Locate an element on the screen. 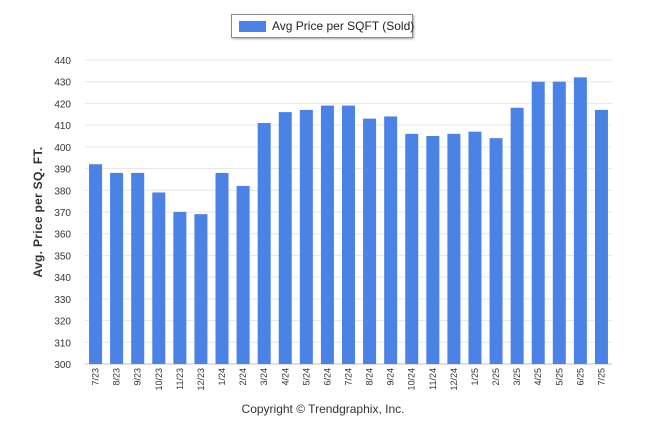 This screenshot has width=646, height=434. y-tick-label: 310 is located at coordinates (62, 343).